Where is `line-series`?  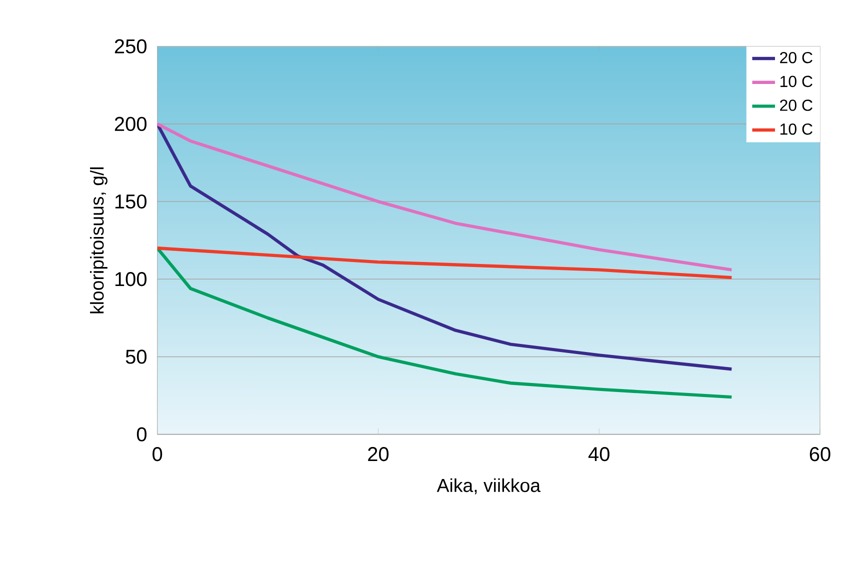
line-series is located at coordinates (445, 263).